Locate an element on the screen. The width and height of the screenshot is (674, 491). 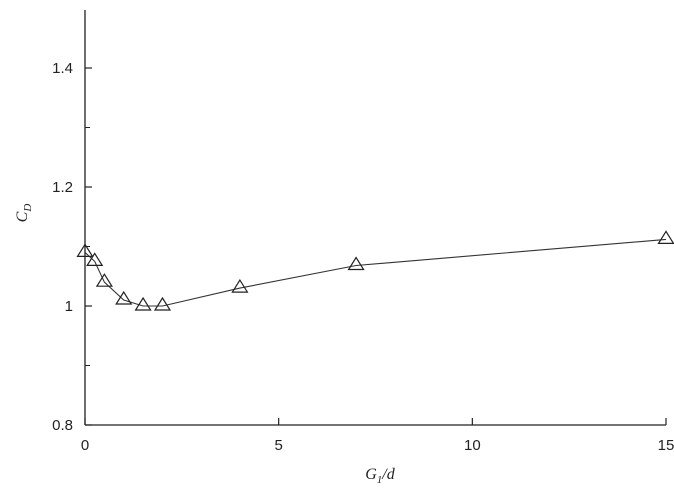
x-tick-label: 0 is located at coordinates (85, 445).